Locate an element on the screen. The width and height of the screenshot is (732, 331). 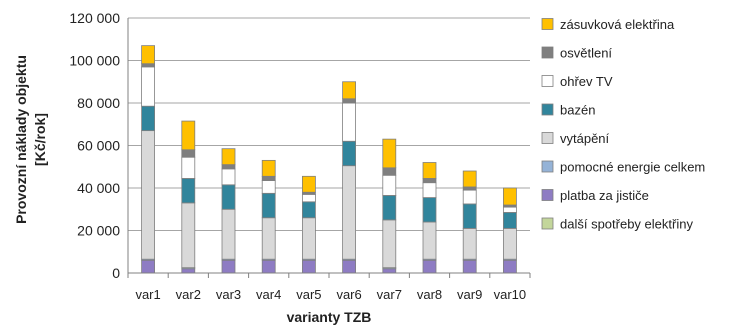
x-tick-label: var3 is located at coordinates (228, 294).